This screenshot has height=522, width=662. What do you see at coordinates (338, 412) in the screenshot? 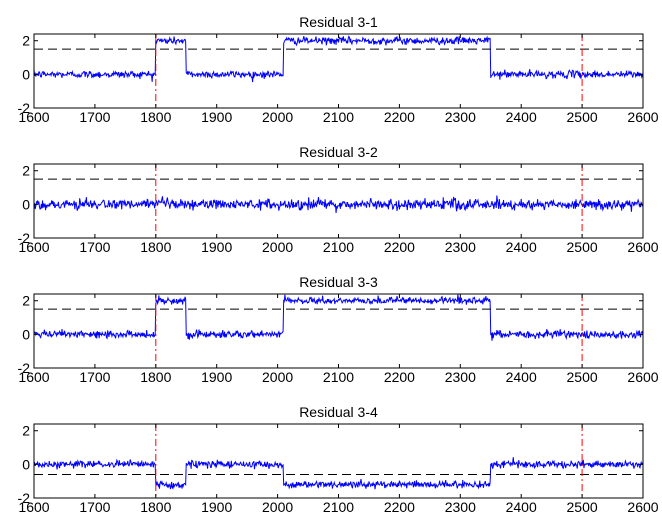
I see `panel-title: Residual 3-4` at bounding box center [338, 412].